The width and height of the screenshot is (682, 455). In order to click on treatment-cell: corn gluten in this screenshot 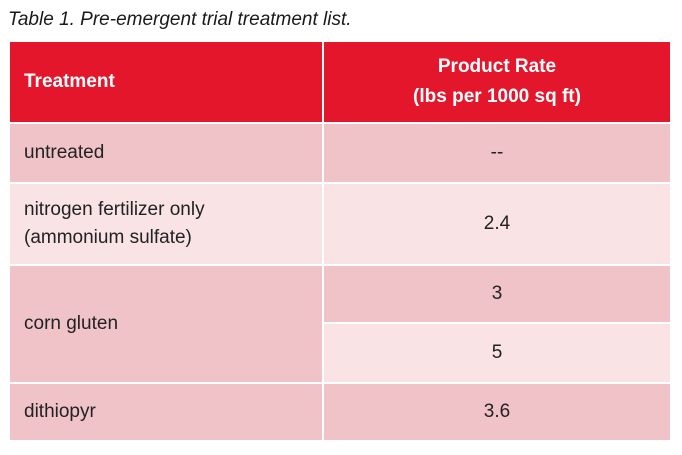, I will do `click(166, 324)`.